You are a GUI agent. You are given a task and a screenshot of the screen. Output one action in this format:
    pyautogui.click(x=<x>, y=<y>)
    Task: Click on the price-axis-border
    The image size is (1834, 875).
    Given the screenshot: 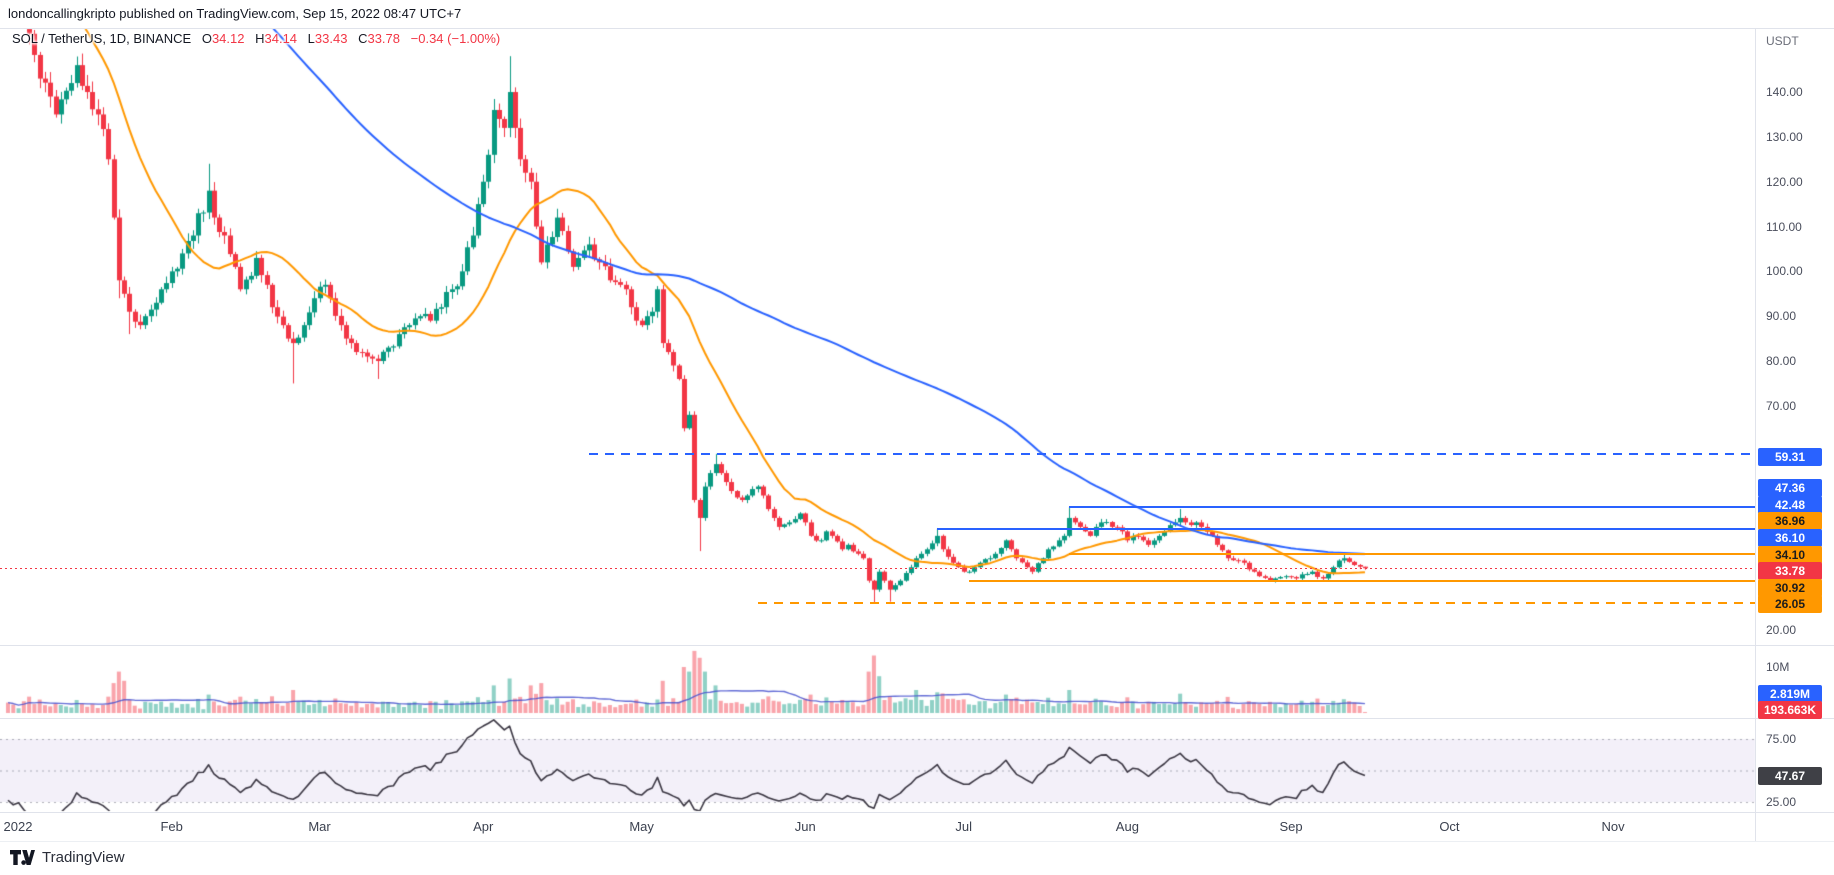 What is the action you would take?
    pyautogui.click(x=1755, y=434)
    